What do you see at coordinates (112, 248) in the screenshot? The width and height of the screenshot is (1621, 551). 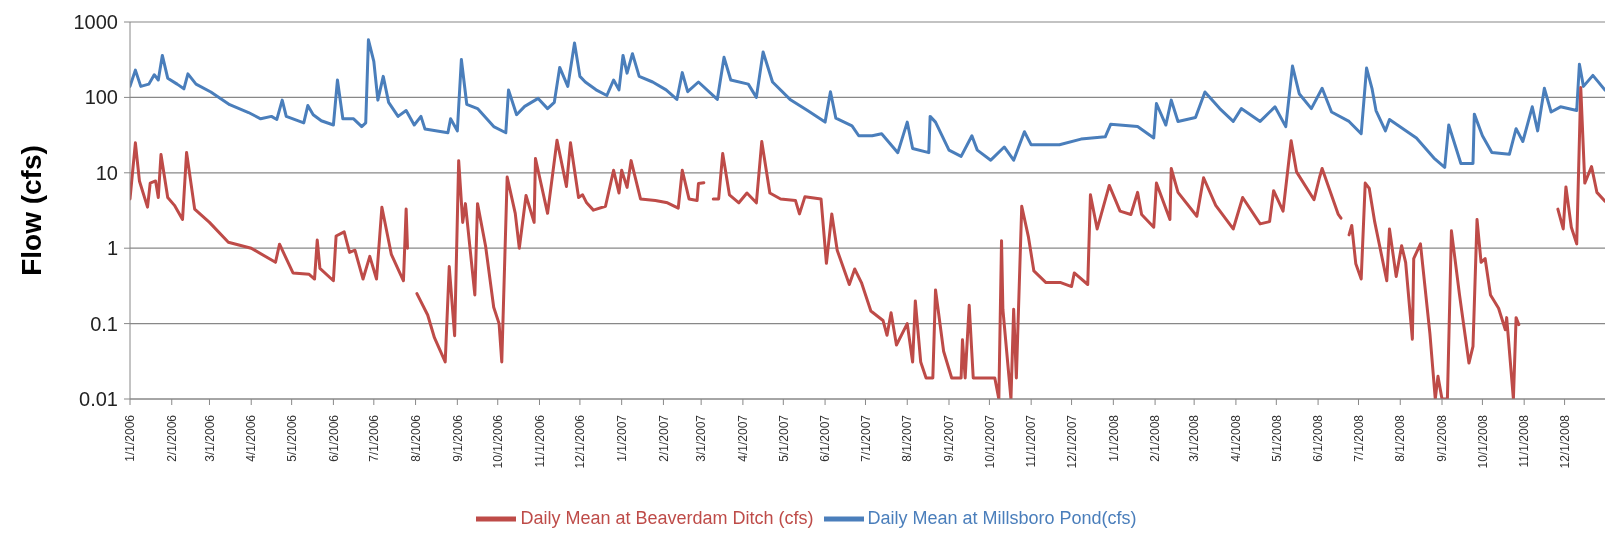 I see `y-tick-label: 1` at bounding box center [112, 248].